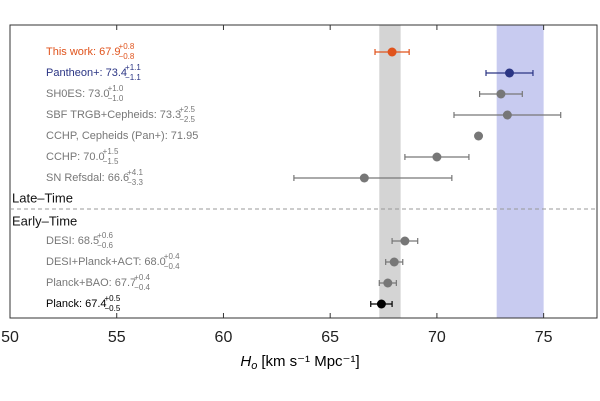  What do you see at coordinates (79, 283) in the screenshot?
I see `row-name: Planck+BAO:` at bounding box center [79, 283].